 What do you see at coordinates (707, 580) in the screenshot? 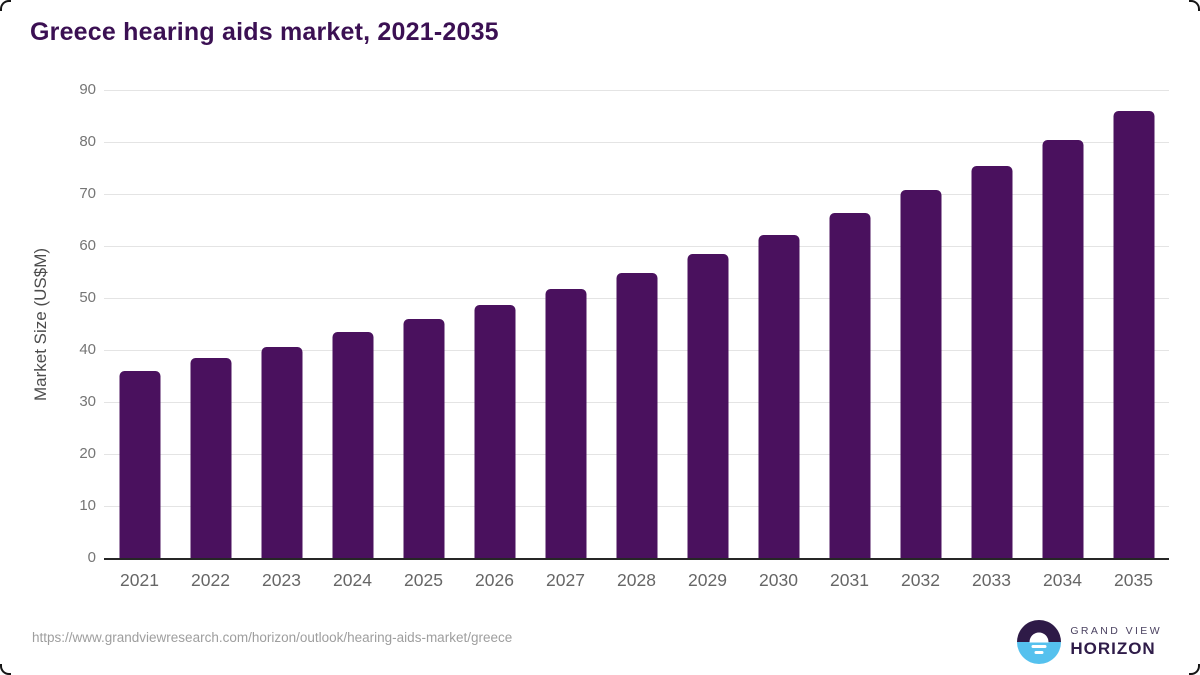
I see `x-tick-label-2029: 2029` at bounding box center [707, 580].